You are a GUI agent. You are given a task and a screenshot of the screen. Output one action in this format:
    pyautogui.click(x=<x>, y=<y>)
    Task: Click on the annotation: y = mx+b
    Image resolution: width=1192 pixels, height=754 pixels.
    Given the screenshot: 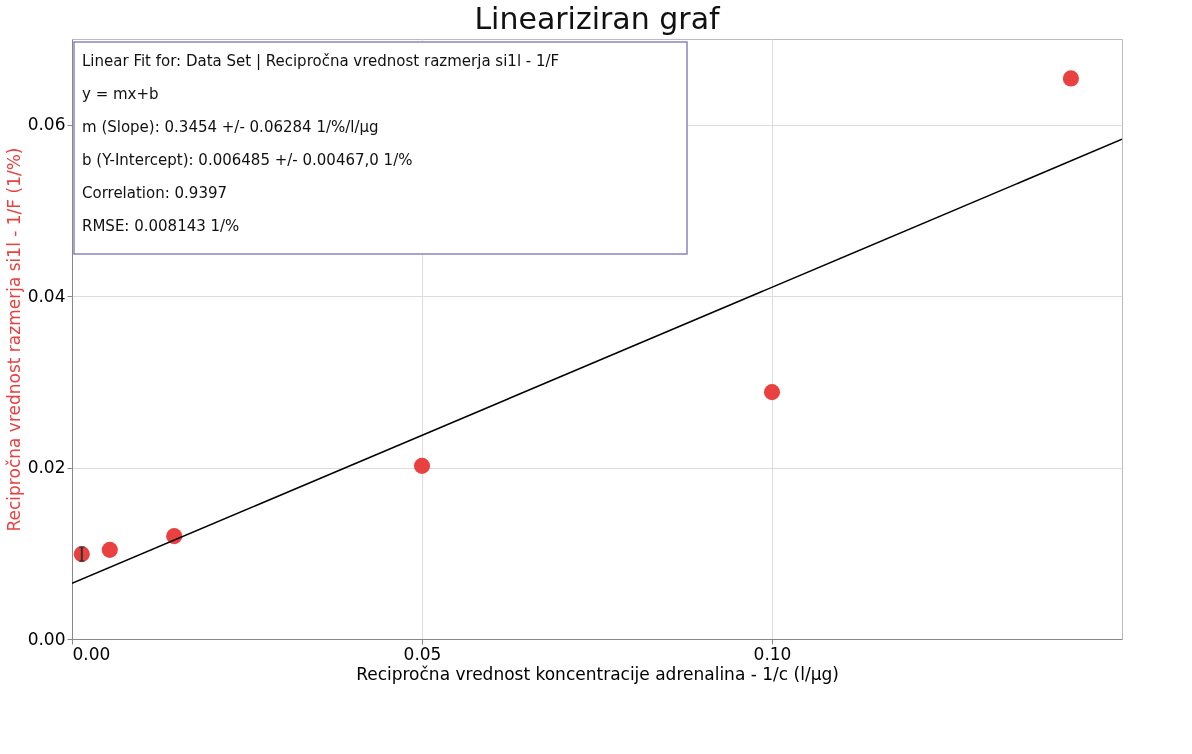 What is the action you would take?
    pyautogui.click(x=120, y=94)
    